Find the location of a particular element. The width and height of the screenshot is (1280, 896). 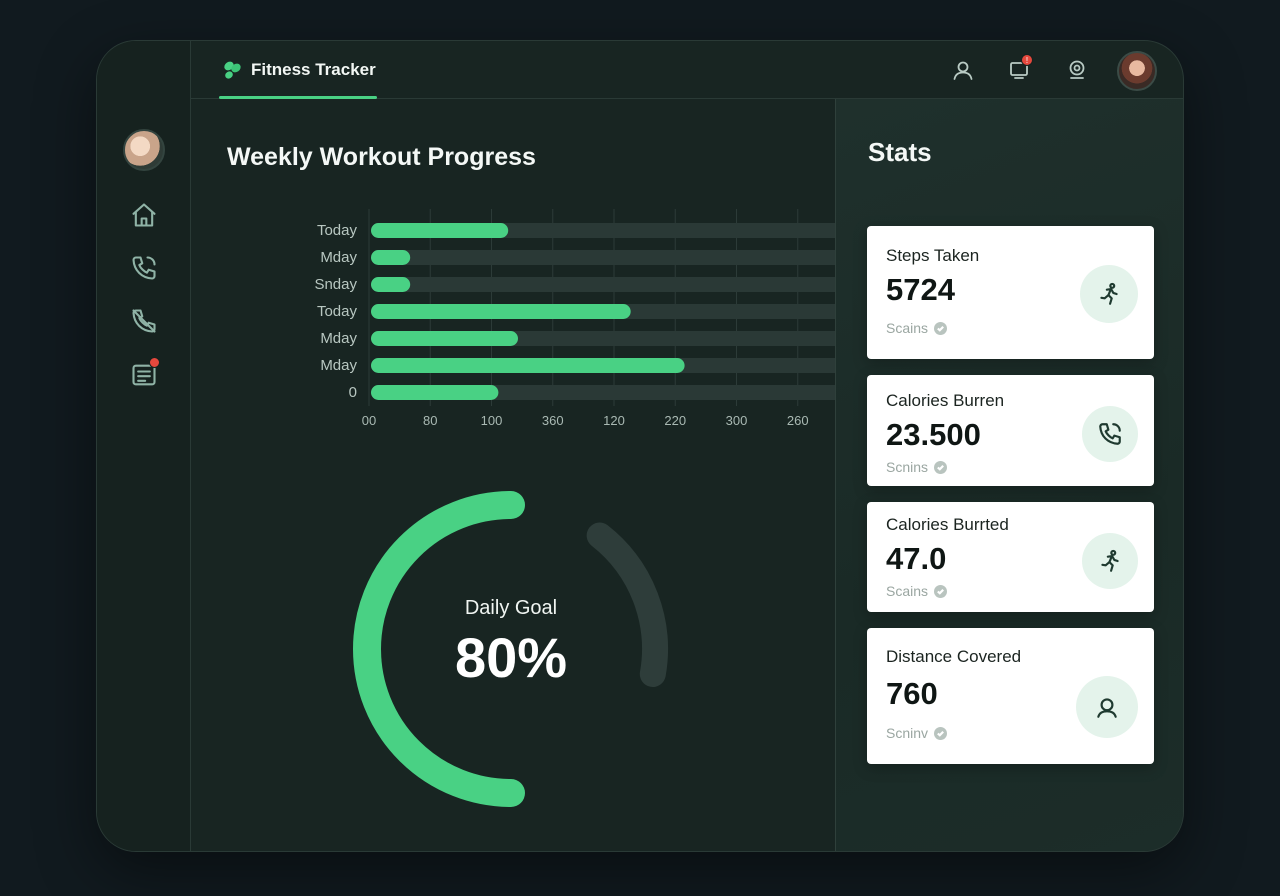

gauge-svg is located at coordinates (510, 649).